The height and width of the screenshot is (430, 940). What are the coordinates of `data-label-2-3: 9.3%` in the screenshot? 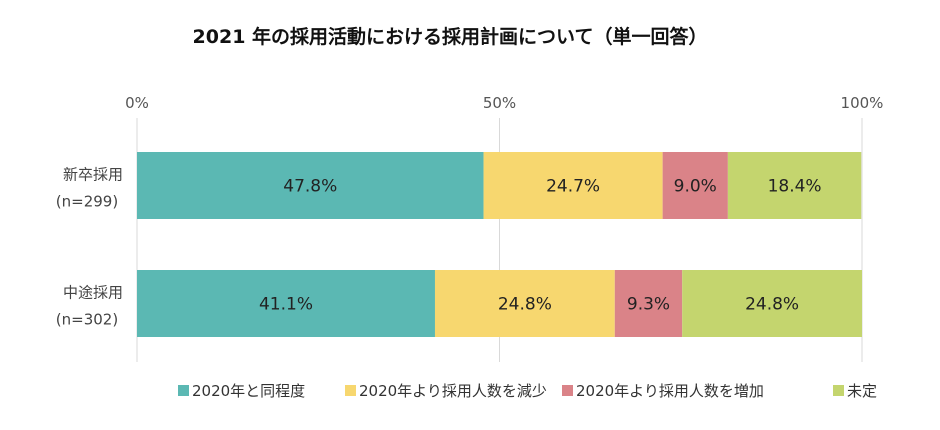 It's located at (648, 305).